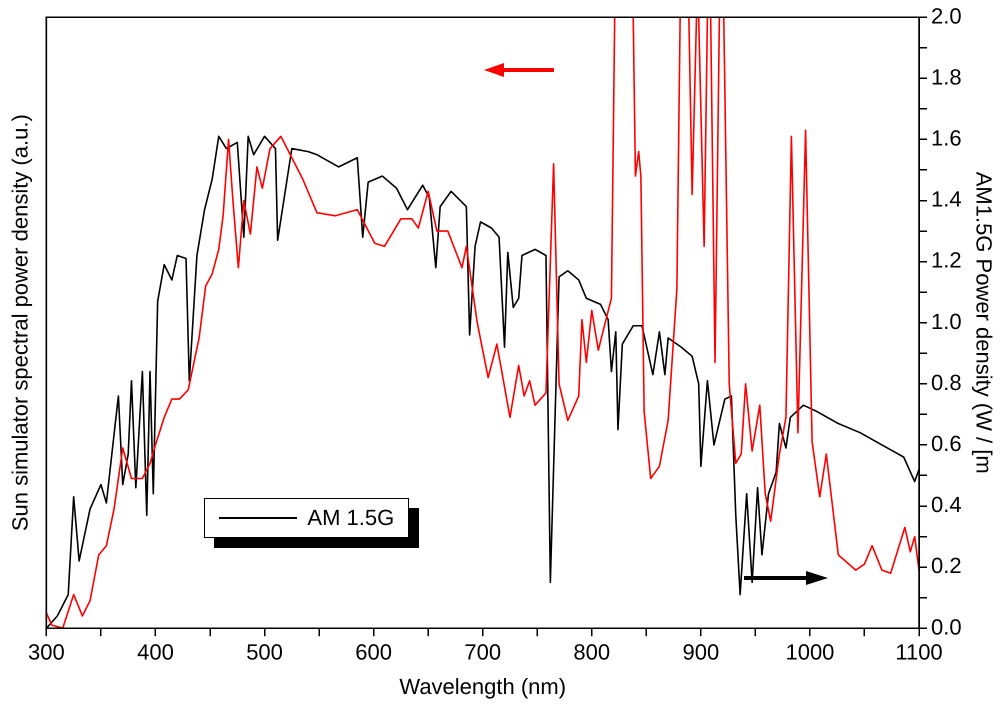 The height and width of the screenshot is (709, 1000). Describe the element at coordinates (373, 651) in the screenshot. I see `x-tick-label: 600` at that location.